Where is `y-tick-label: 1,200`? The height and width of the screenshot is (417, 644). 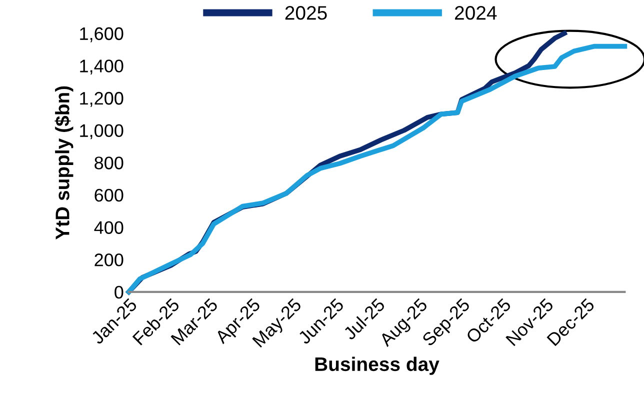
y-tick-label: 1,200 is located at coordinates (102, 99).